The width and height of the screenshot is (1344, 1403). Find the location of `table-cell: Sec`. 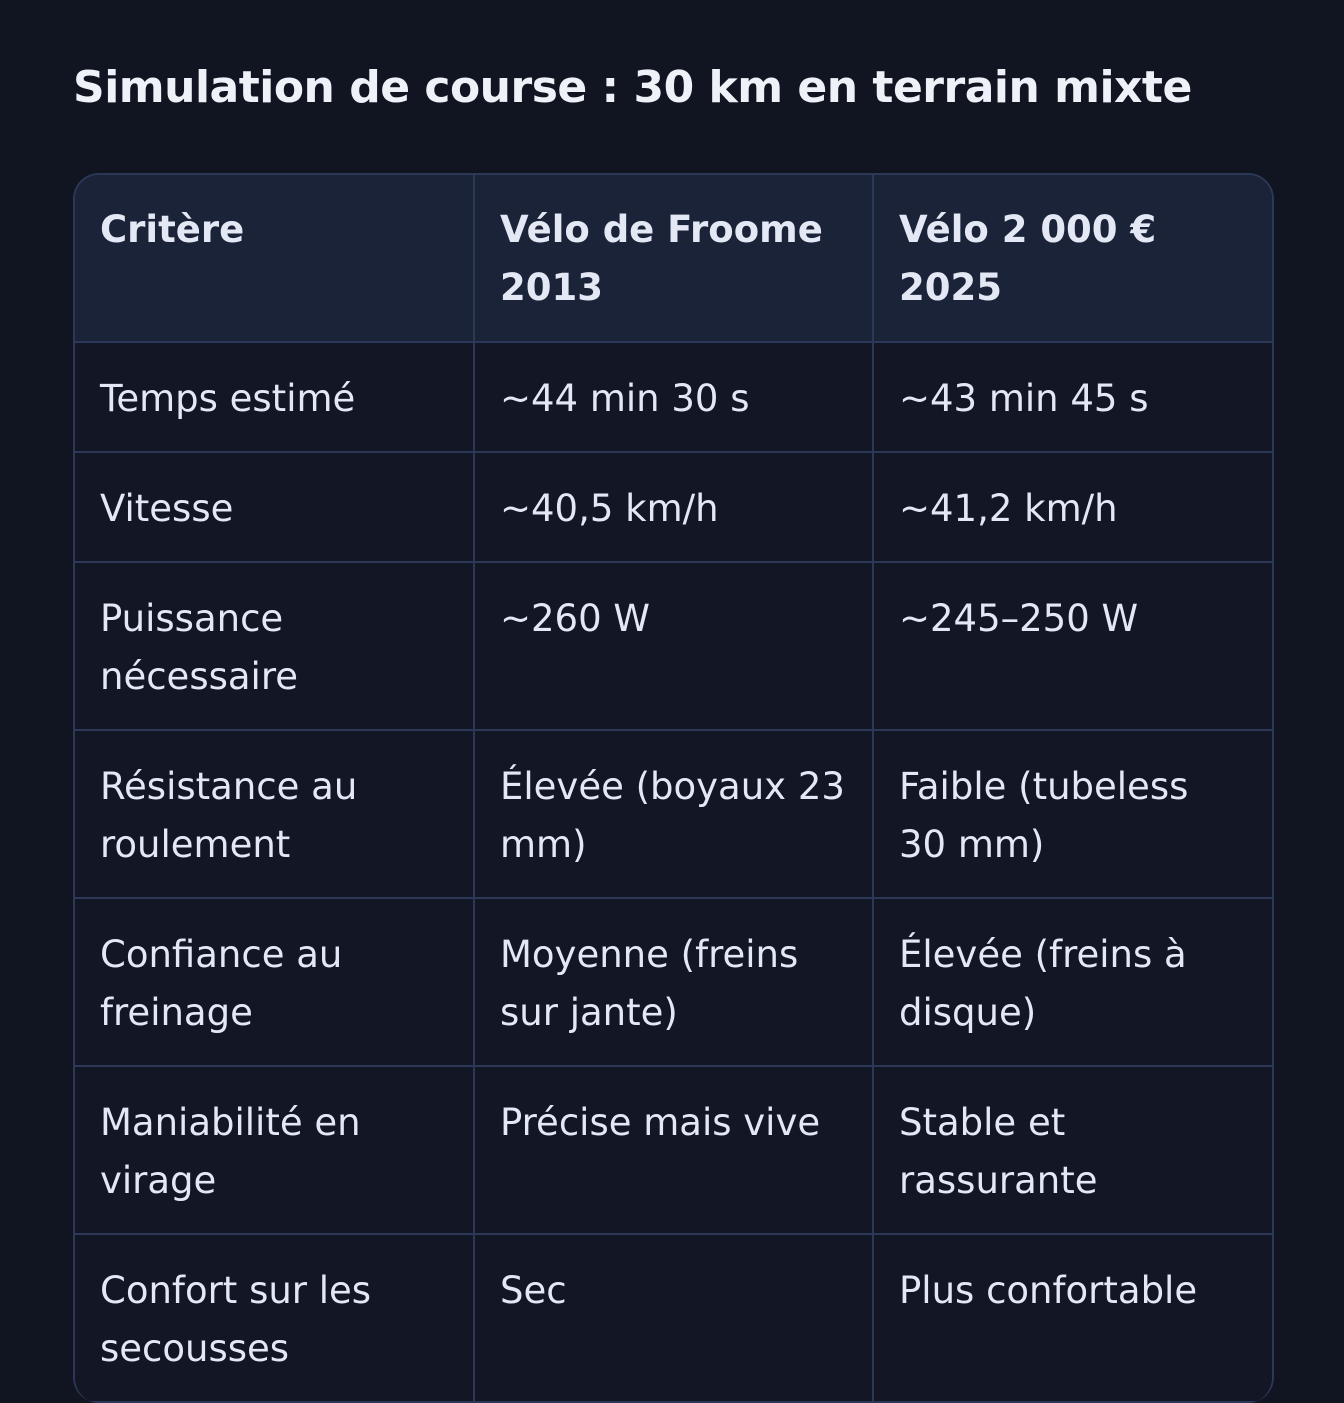

table-cell: Sec is located at coordinates (673, 1318).